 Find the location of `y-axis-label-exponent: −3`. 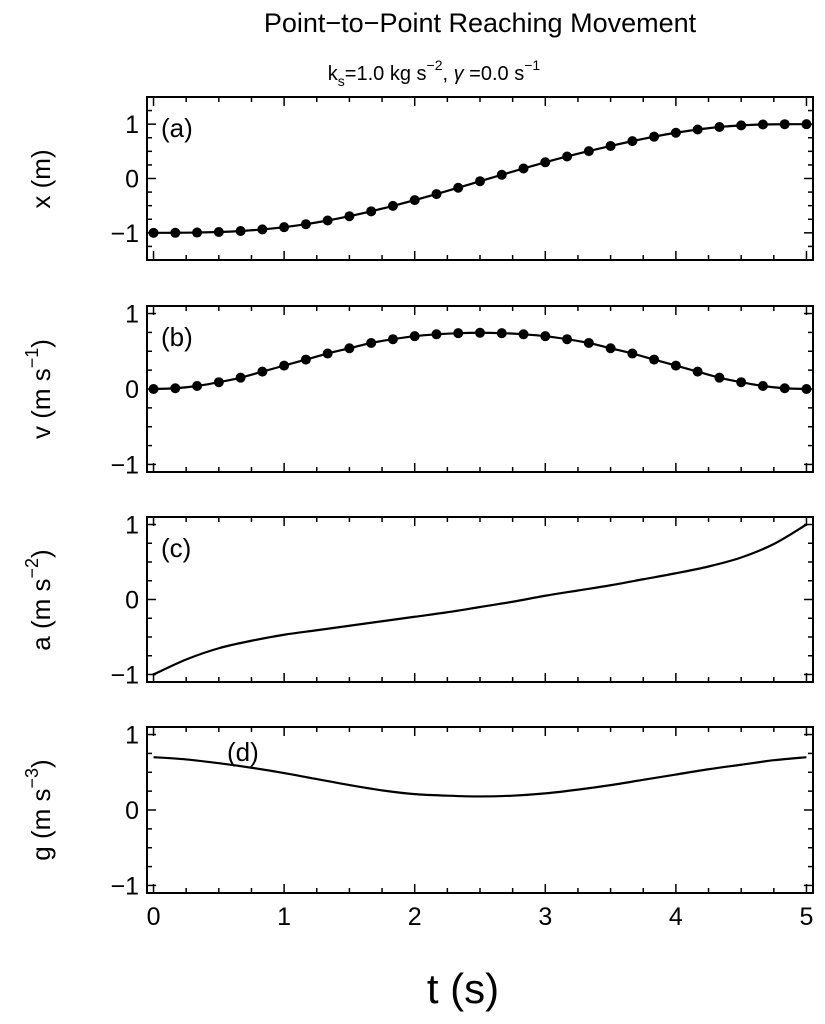

y-axis-label-exponent: −3 is located at coordinates (32, 778).